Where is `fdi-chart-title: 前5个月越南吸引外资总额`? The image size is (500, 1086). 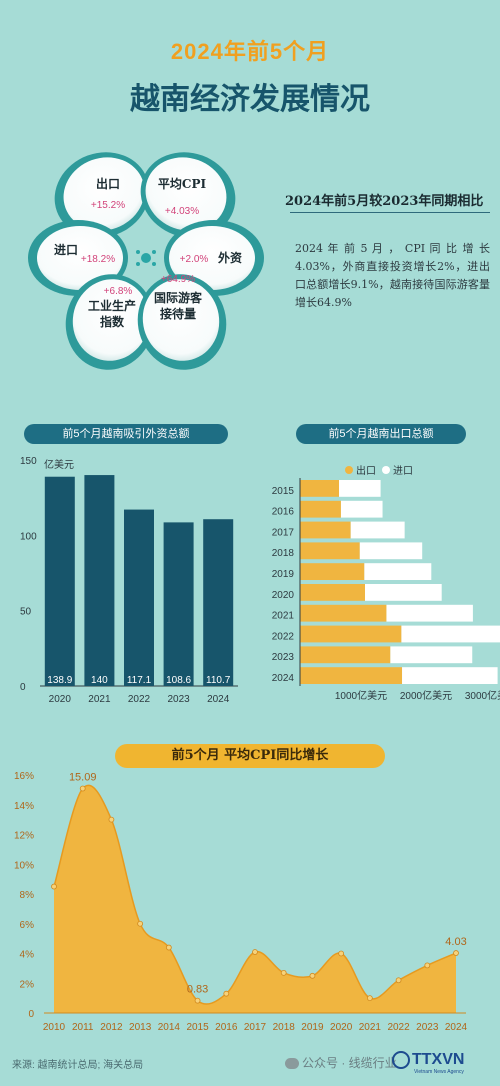
fdi-chart-title: 前5个月越南吸引外资总额 is located at coordinates (126, 434).